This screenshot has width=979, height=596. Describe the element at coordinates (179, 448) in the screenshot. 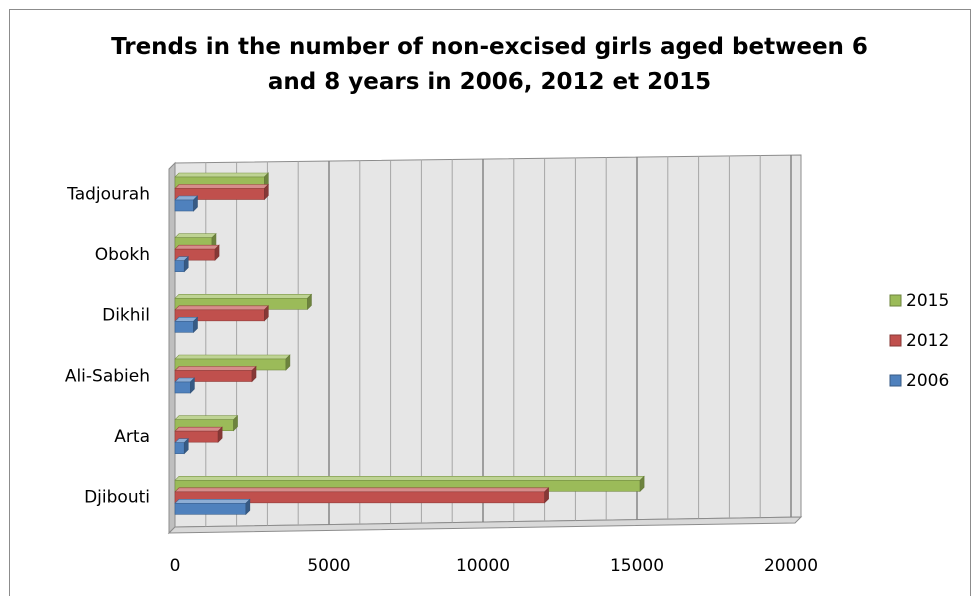

I see `bar-arta-2006` at that location.